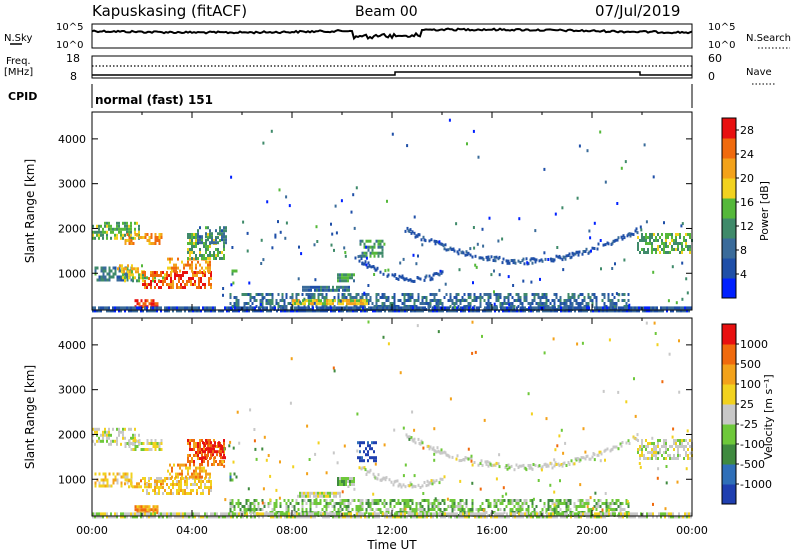 Image resolution: width=800 pixels, height=554 pixels. I want to click on frequency-trace, so click(392, 73).